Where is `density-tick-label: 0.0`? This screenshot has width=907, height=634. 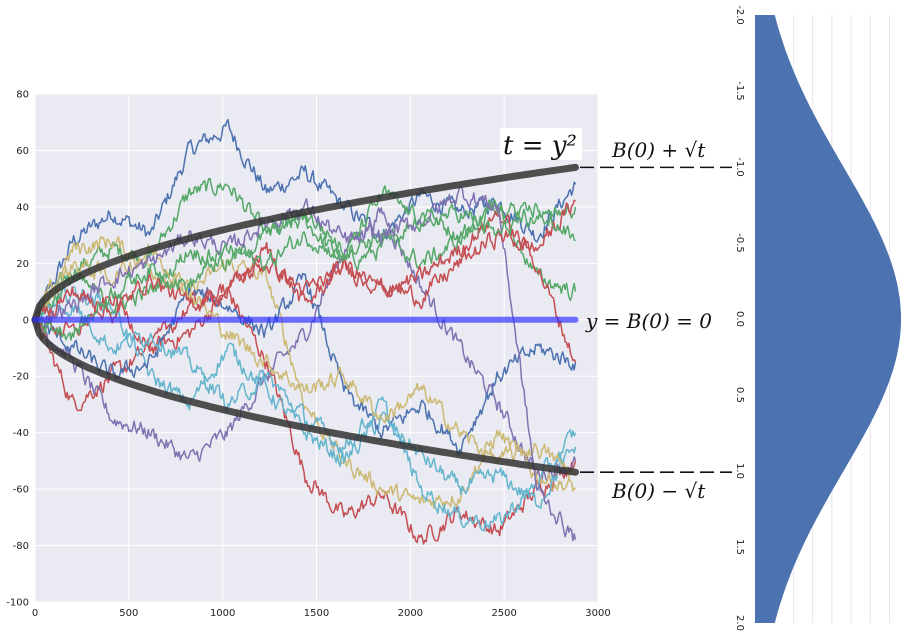 density-tick-label: 0.0 is located at coordinates (739, 319).